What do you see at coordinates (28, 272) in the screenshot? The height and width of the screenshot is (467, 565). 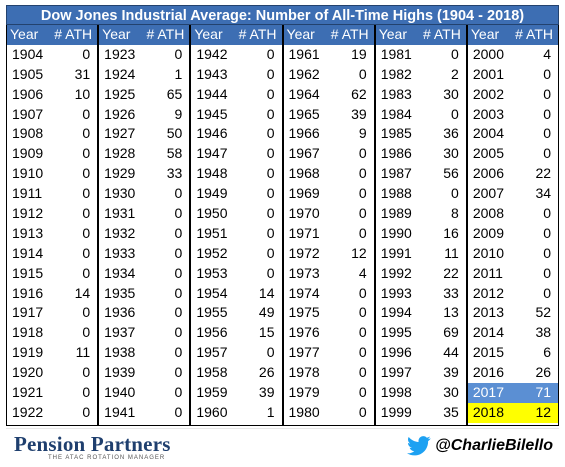 I see `year-cell: 1915` at bounding box center [28, 272].